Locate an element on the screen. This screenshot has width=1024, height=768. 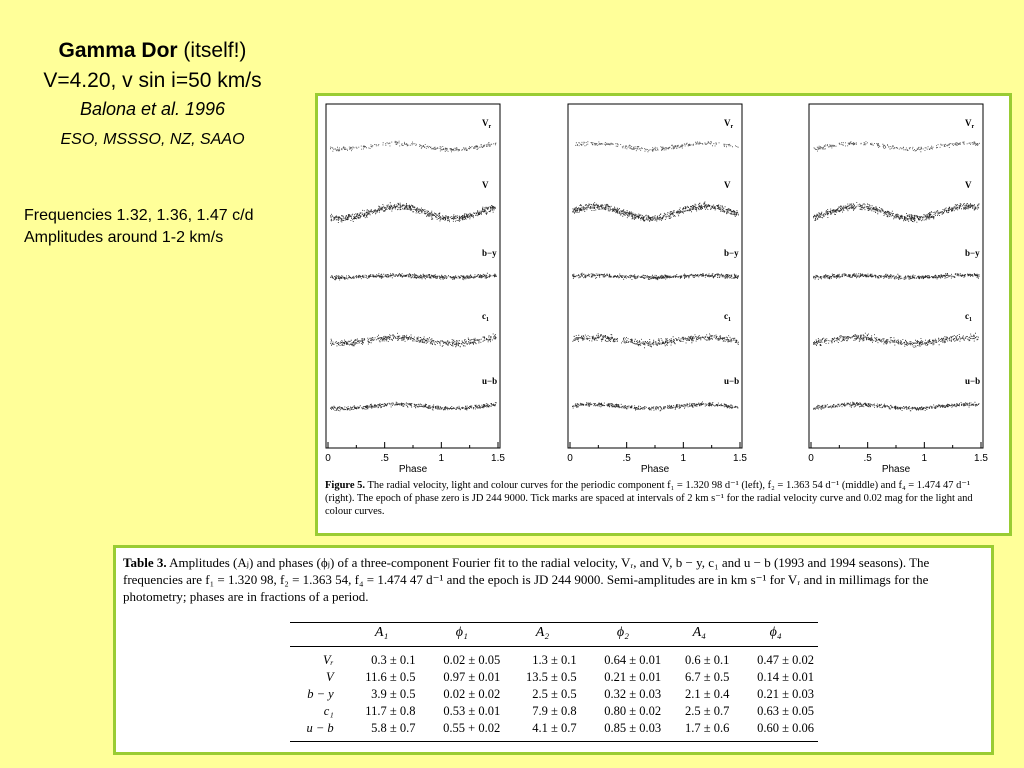
table-cell: 2.1 ± 0.4 is located at coordinates (707, 694).